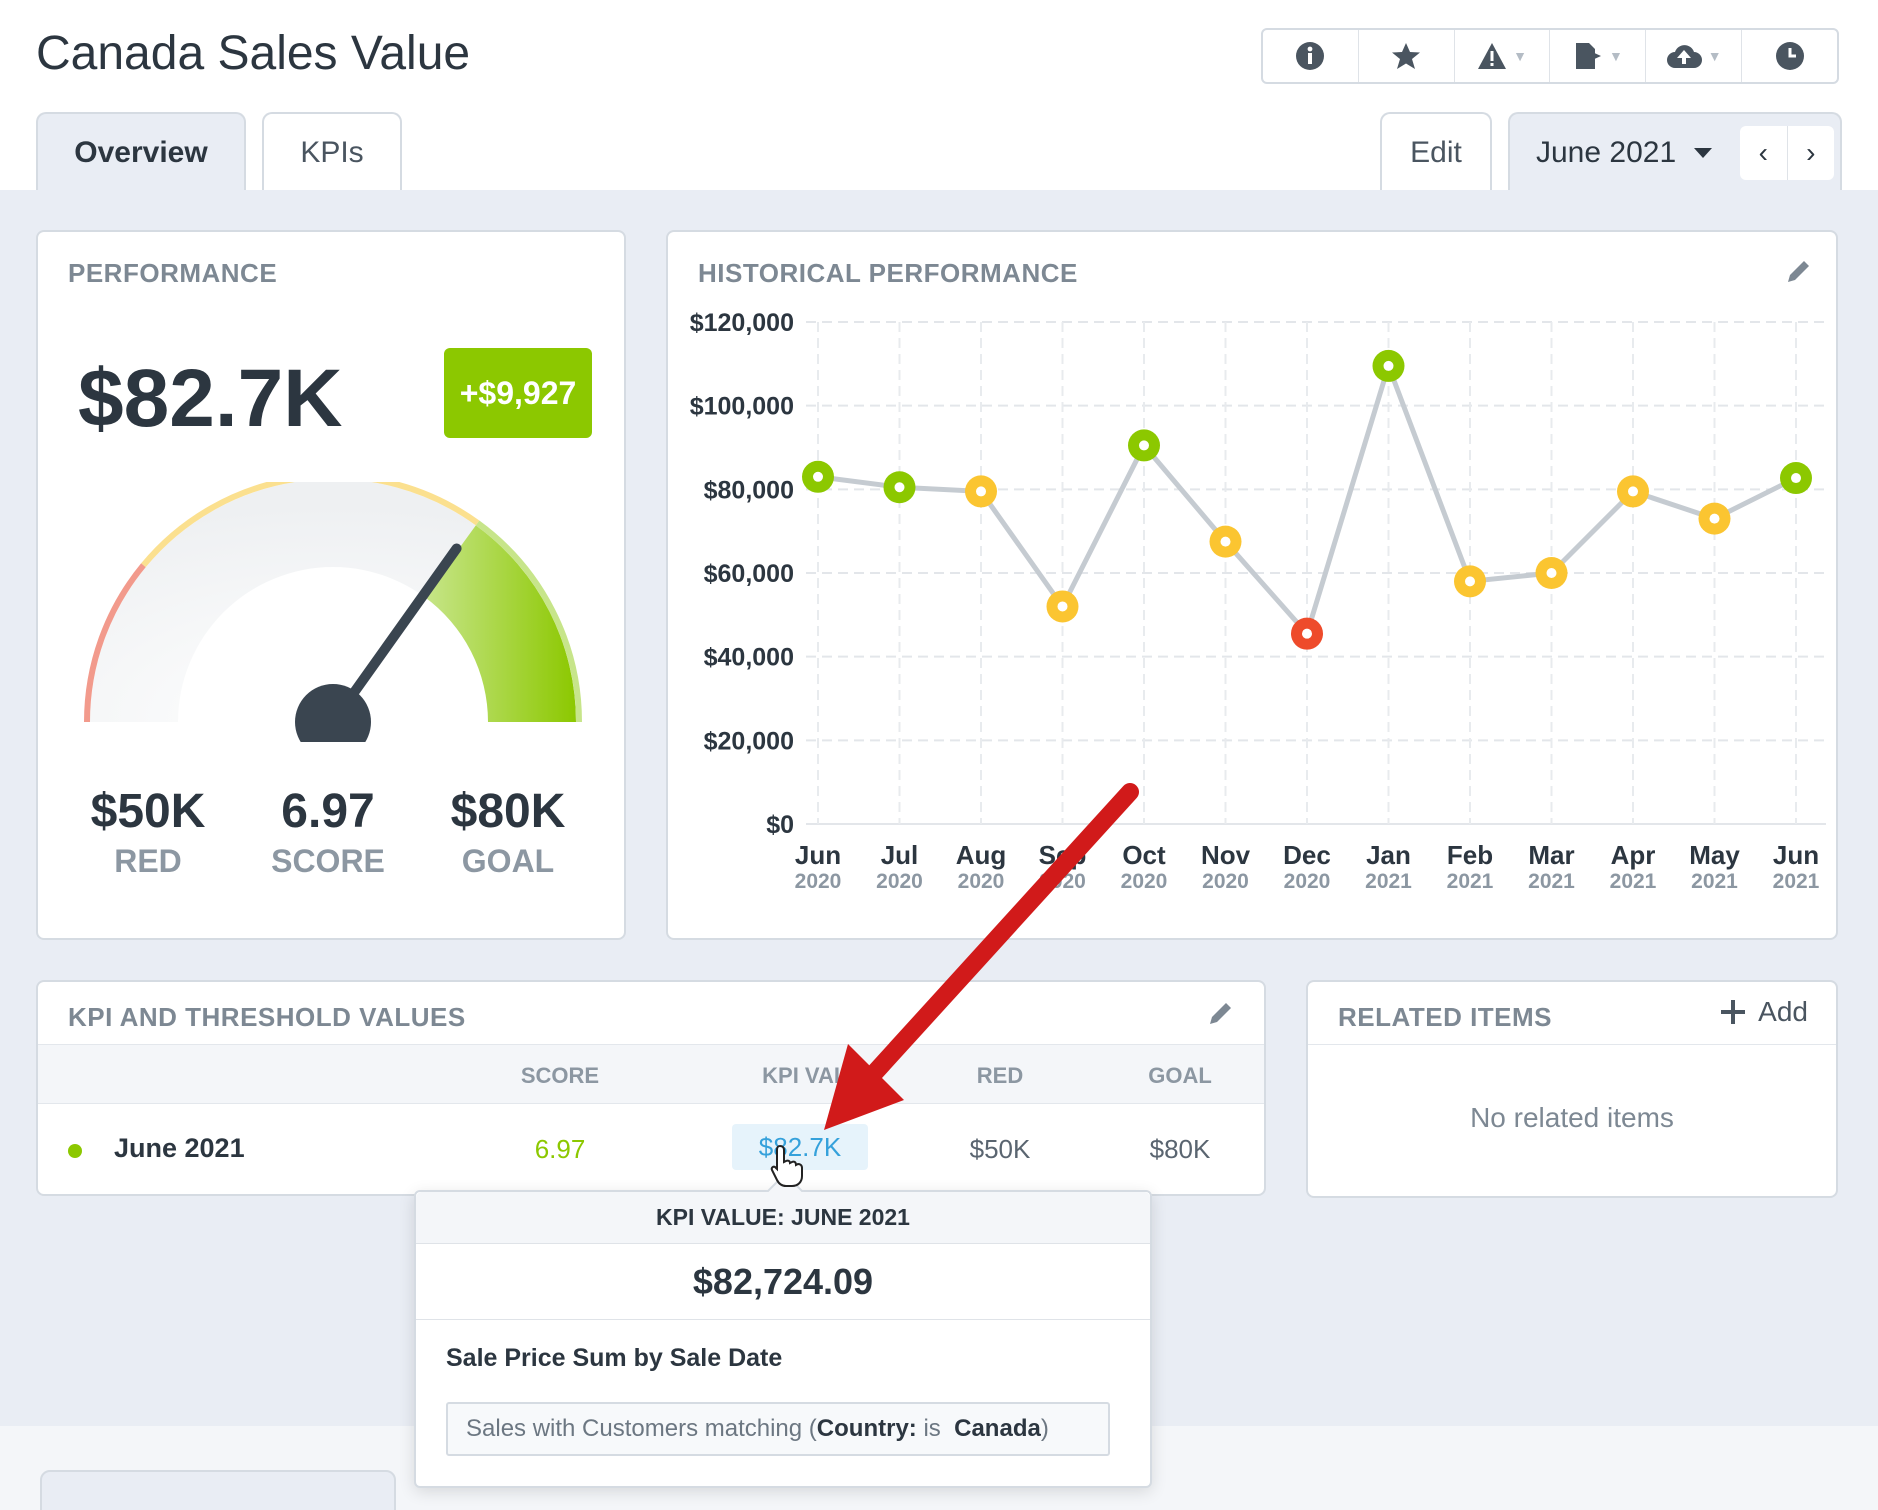 The width and height of the screenshot is (1878, 1510). What do you see at coordinates (141, 152) in the screenshot?
I see `tab-overview: Overview` at bounding box center [141, 152].